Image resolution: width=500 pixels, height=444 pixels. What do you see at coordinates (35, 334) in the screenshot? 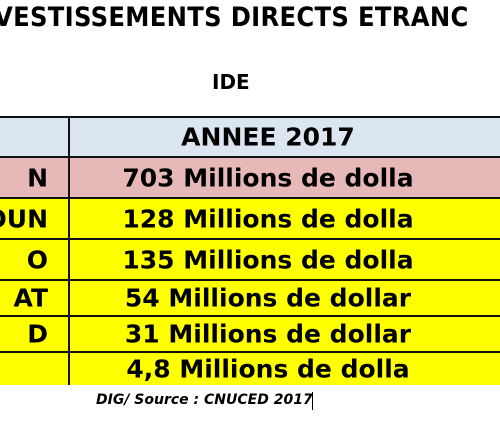
I see `country-cell: D` at bounding box center [35, 334].